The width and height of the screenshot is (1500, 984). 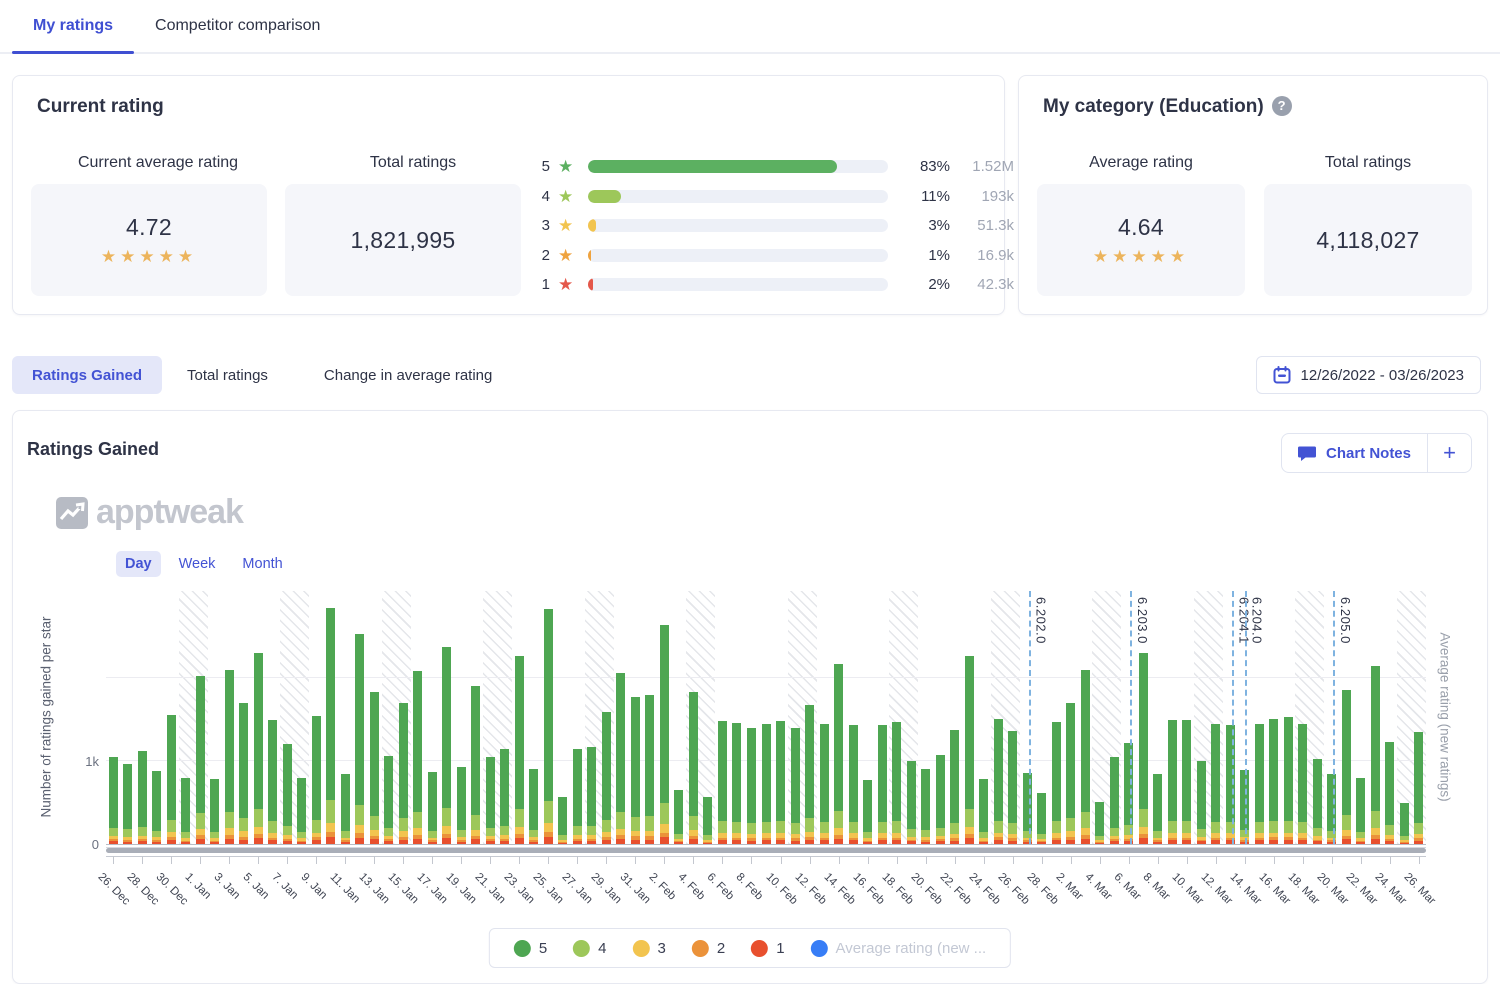 What do you see at coordinates (238, 25) in the screenshot?
I see `tab-competitor-comparison: Competitor comparison` at bounding box center [238, 25].